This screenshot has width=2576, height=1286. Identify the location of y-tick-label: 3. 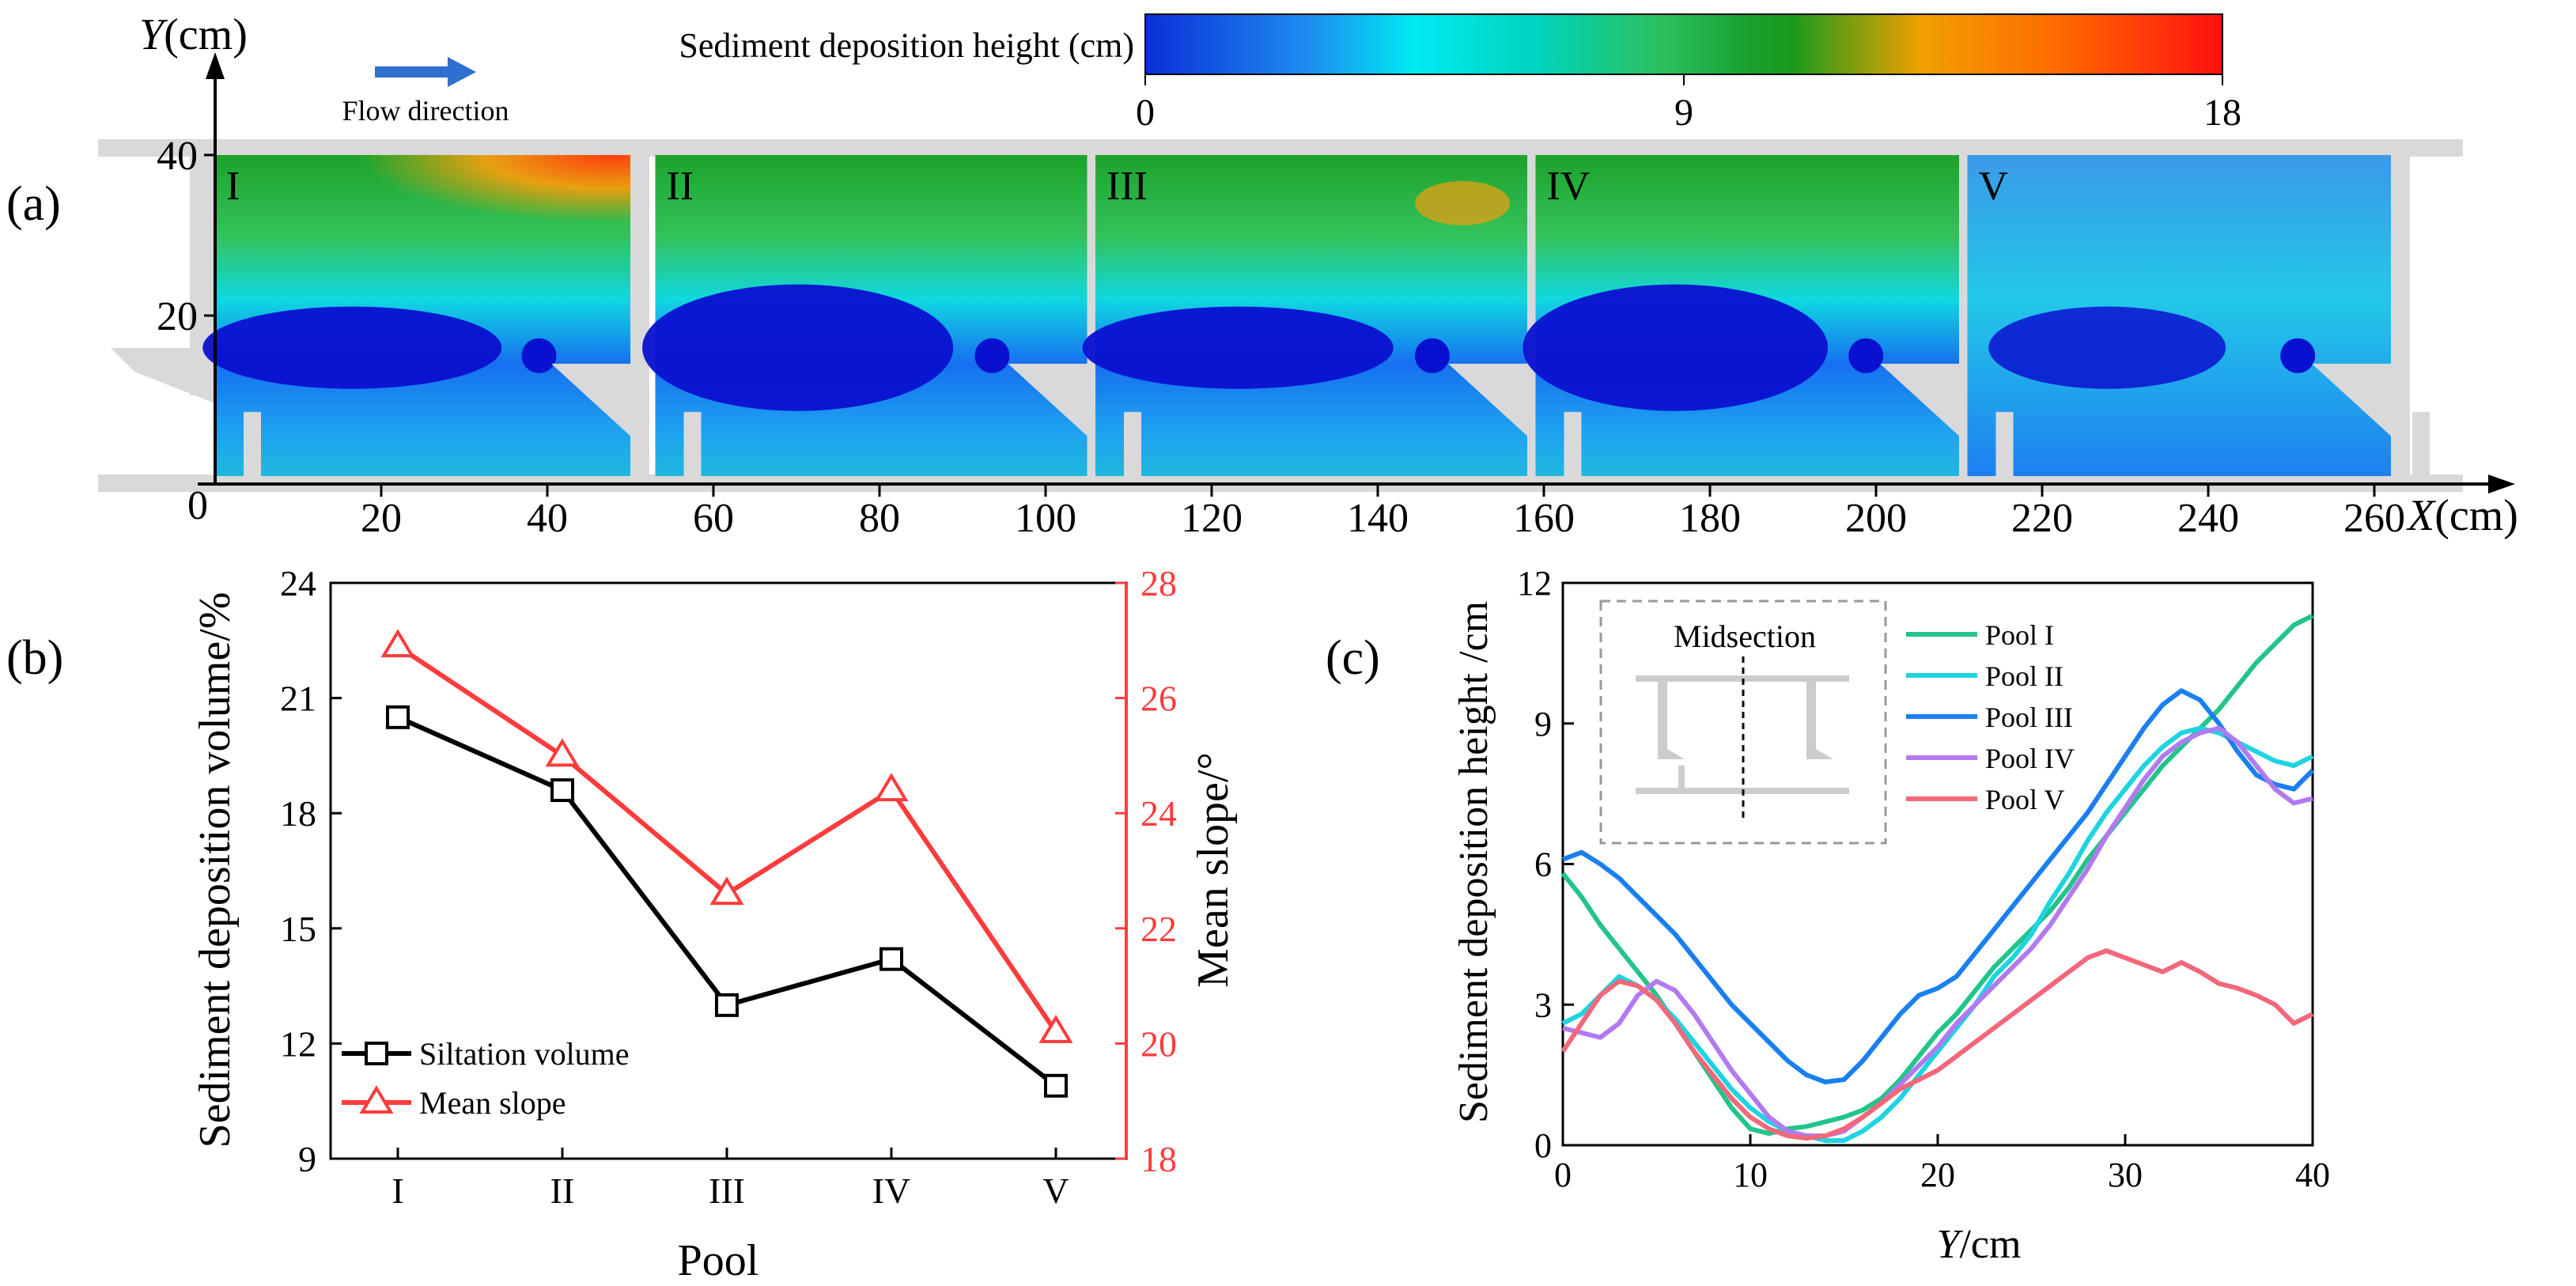
(1543, 1004).